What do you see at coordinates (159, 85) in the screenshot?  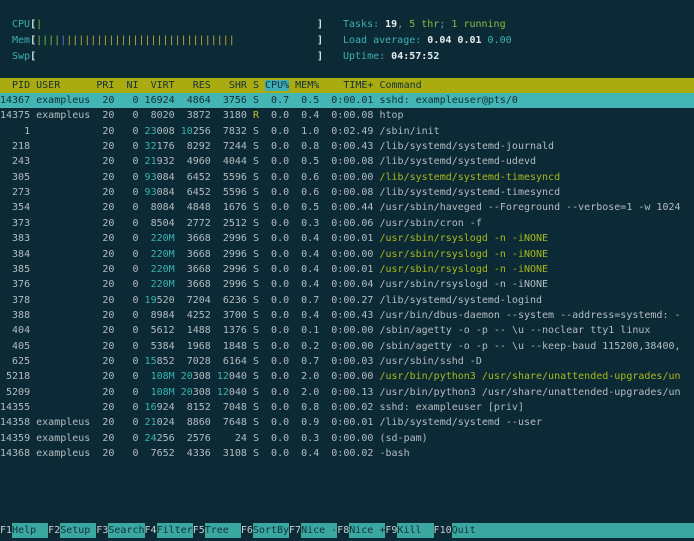 I see `column-virt-header: VIRT` at bounding box center [159, 85].